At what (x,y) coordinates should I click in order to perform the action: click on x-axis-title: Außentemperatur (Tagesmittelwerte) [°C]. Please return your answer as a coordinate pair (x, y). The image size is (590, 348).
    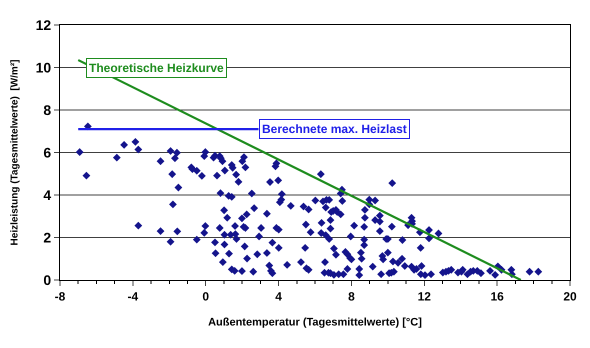
    Looking at the image, I should click on (315, 322).